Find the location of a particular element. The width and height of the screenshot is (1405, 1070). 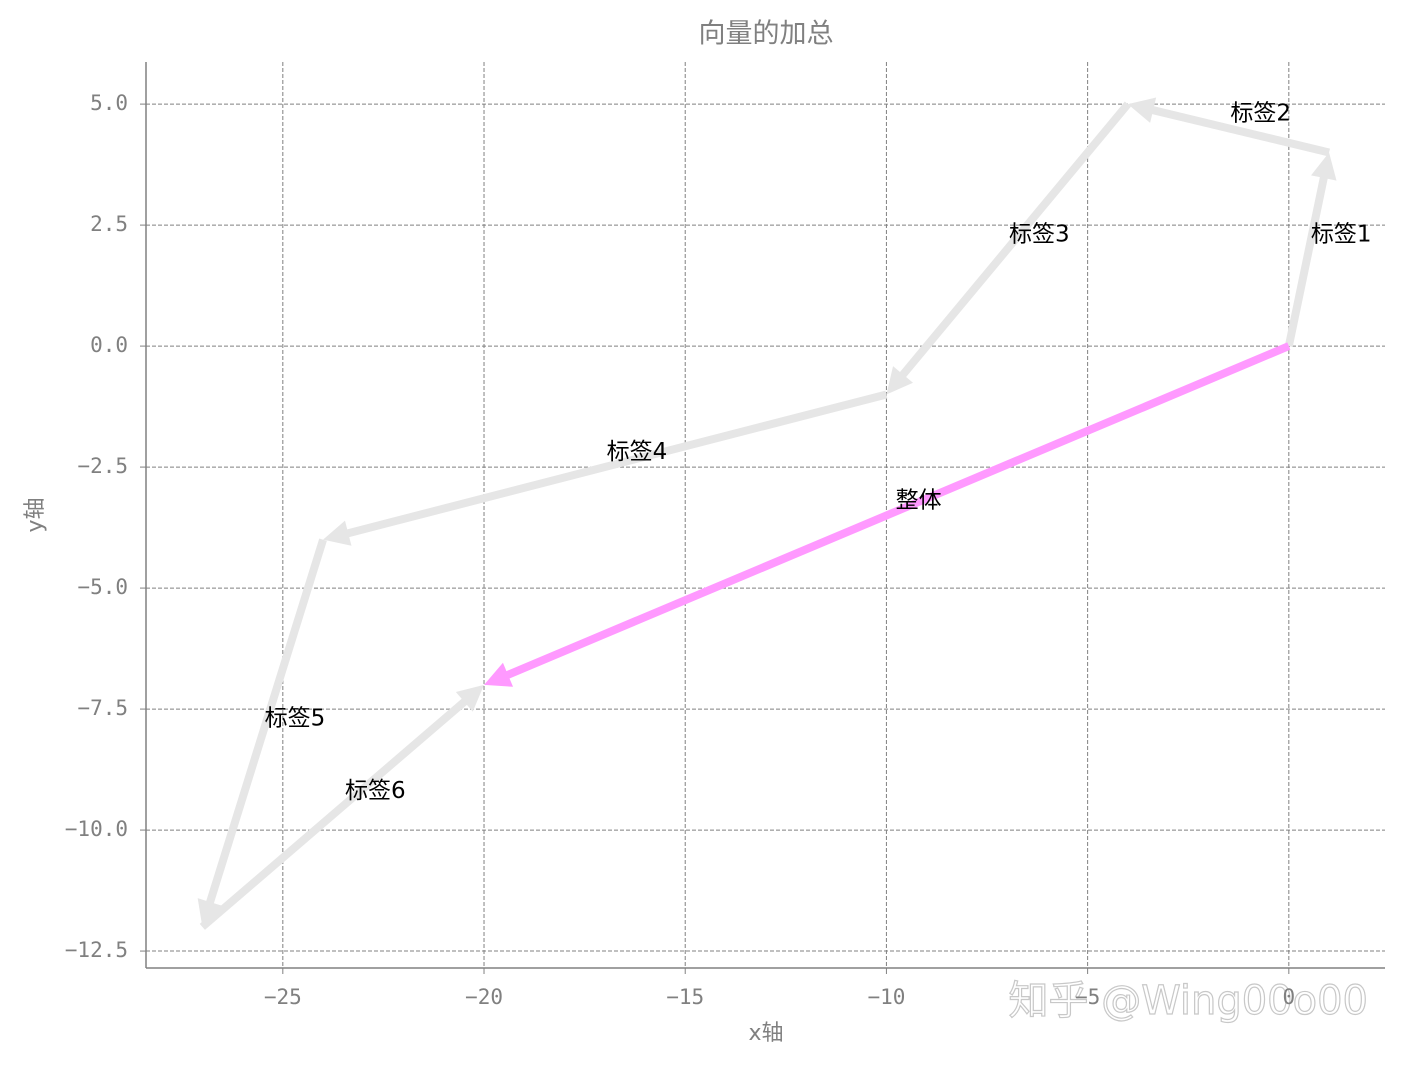

x-tick-label: −5 is located at coordinates (1087, 997).